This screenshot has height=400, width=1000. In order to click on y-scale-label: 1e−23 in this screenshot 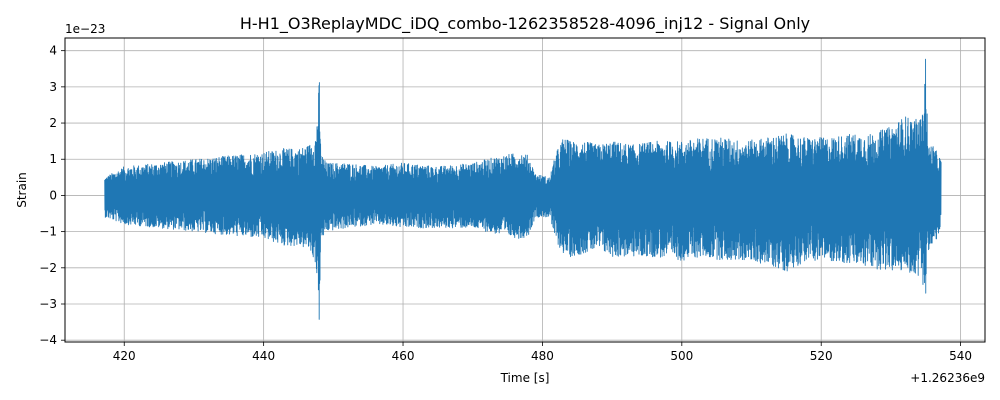, I will do `click(85, 29)`.